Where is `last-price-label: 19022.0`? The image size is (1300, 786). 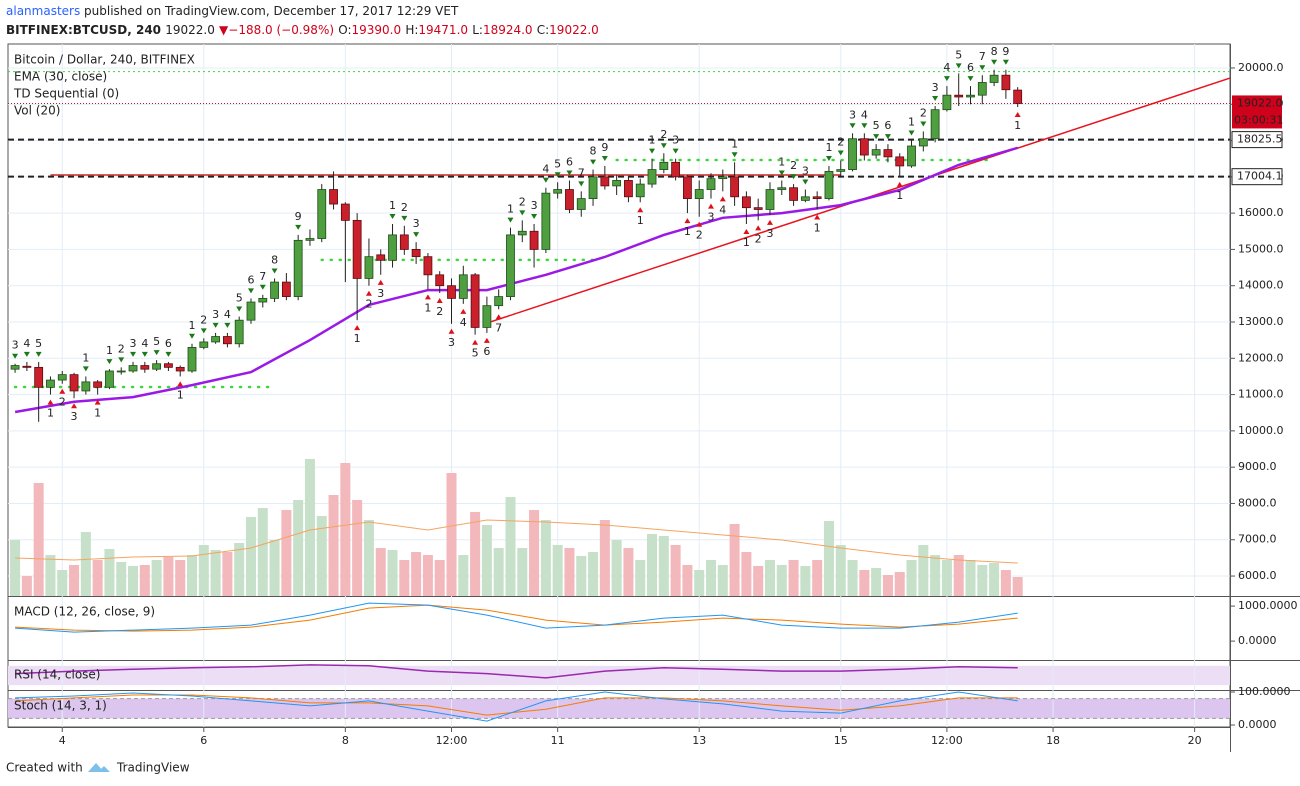
last-price-label: 19022.0 is located at coordinates (1260, 102).